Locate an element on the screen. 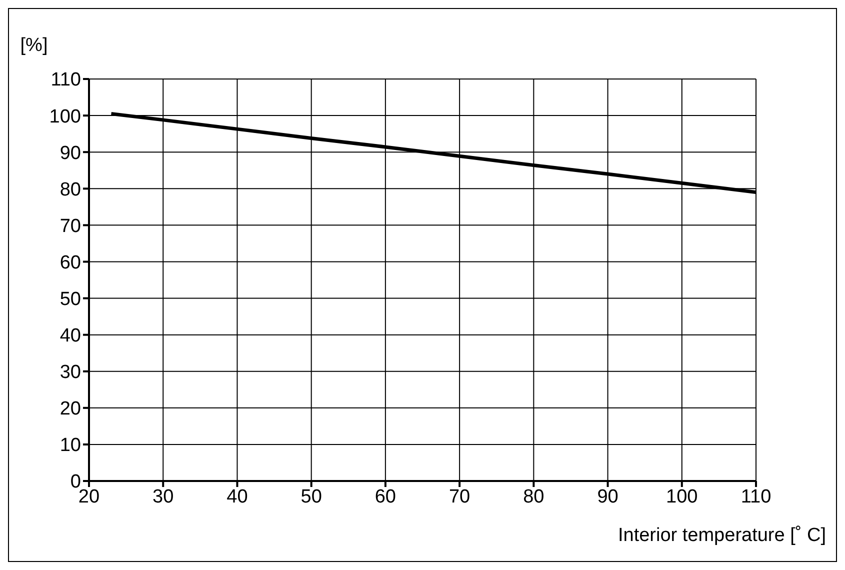  x-tick-label: 110 is located at coordinates (756, 497).